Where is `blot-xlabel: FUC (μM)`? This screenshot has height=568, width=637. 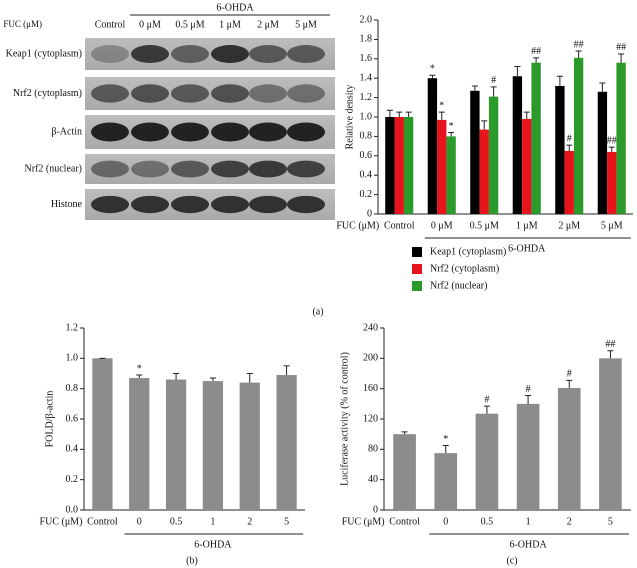
blot-xlabel: FUC (μM) is located at coordinates (22, 24).